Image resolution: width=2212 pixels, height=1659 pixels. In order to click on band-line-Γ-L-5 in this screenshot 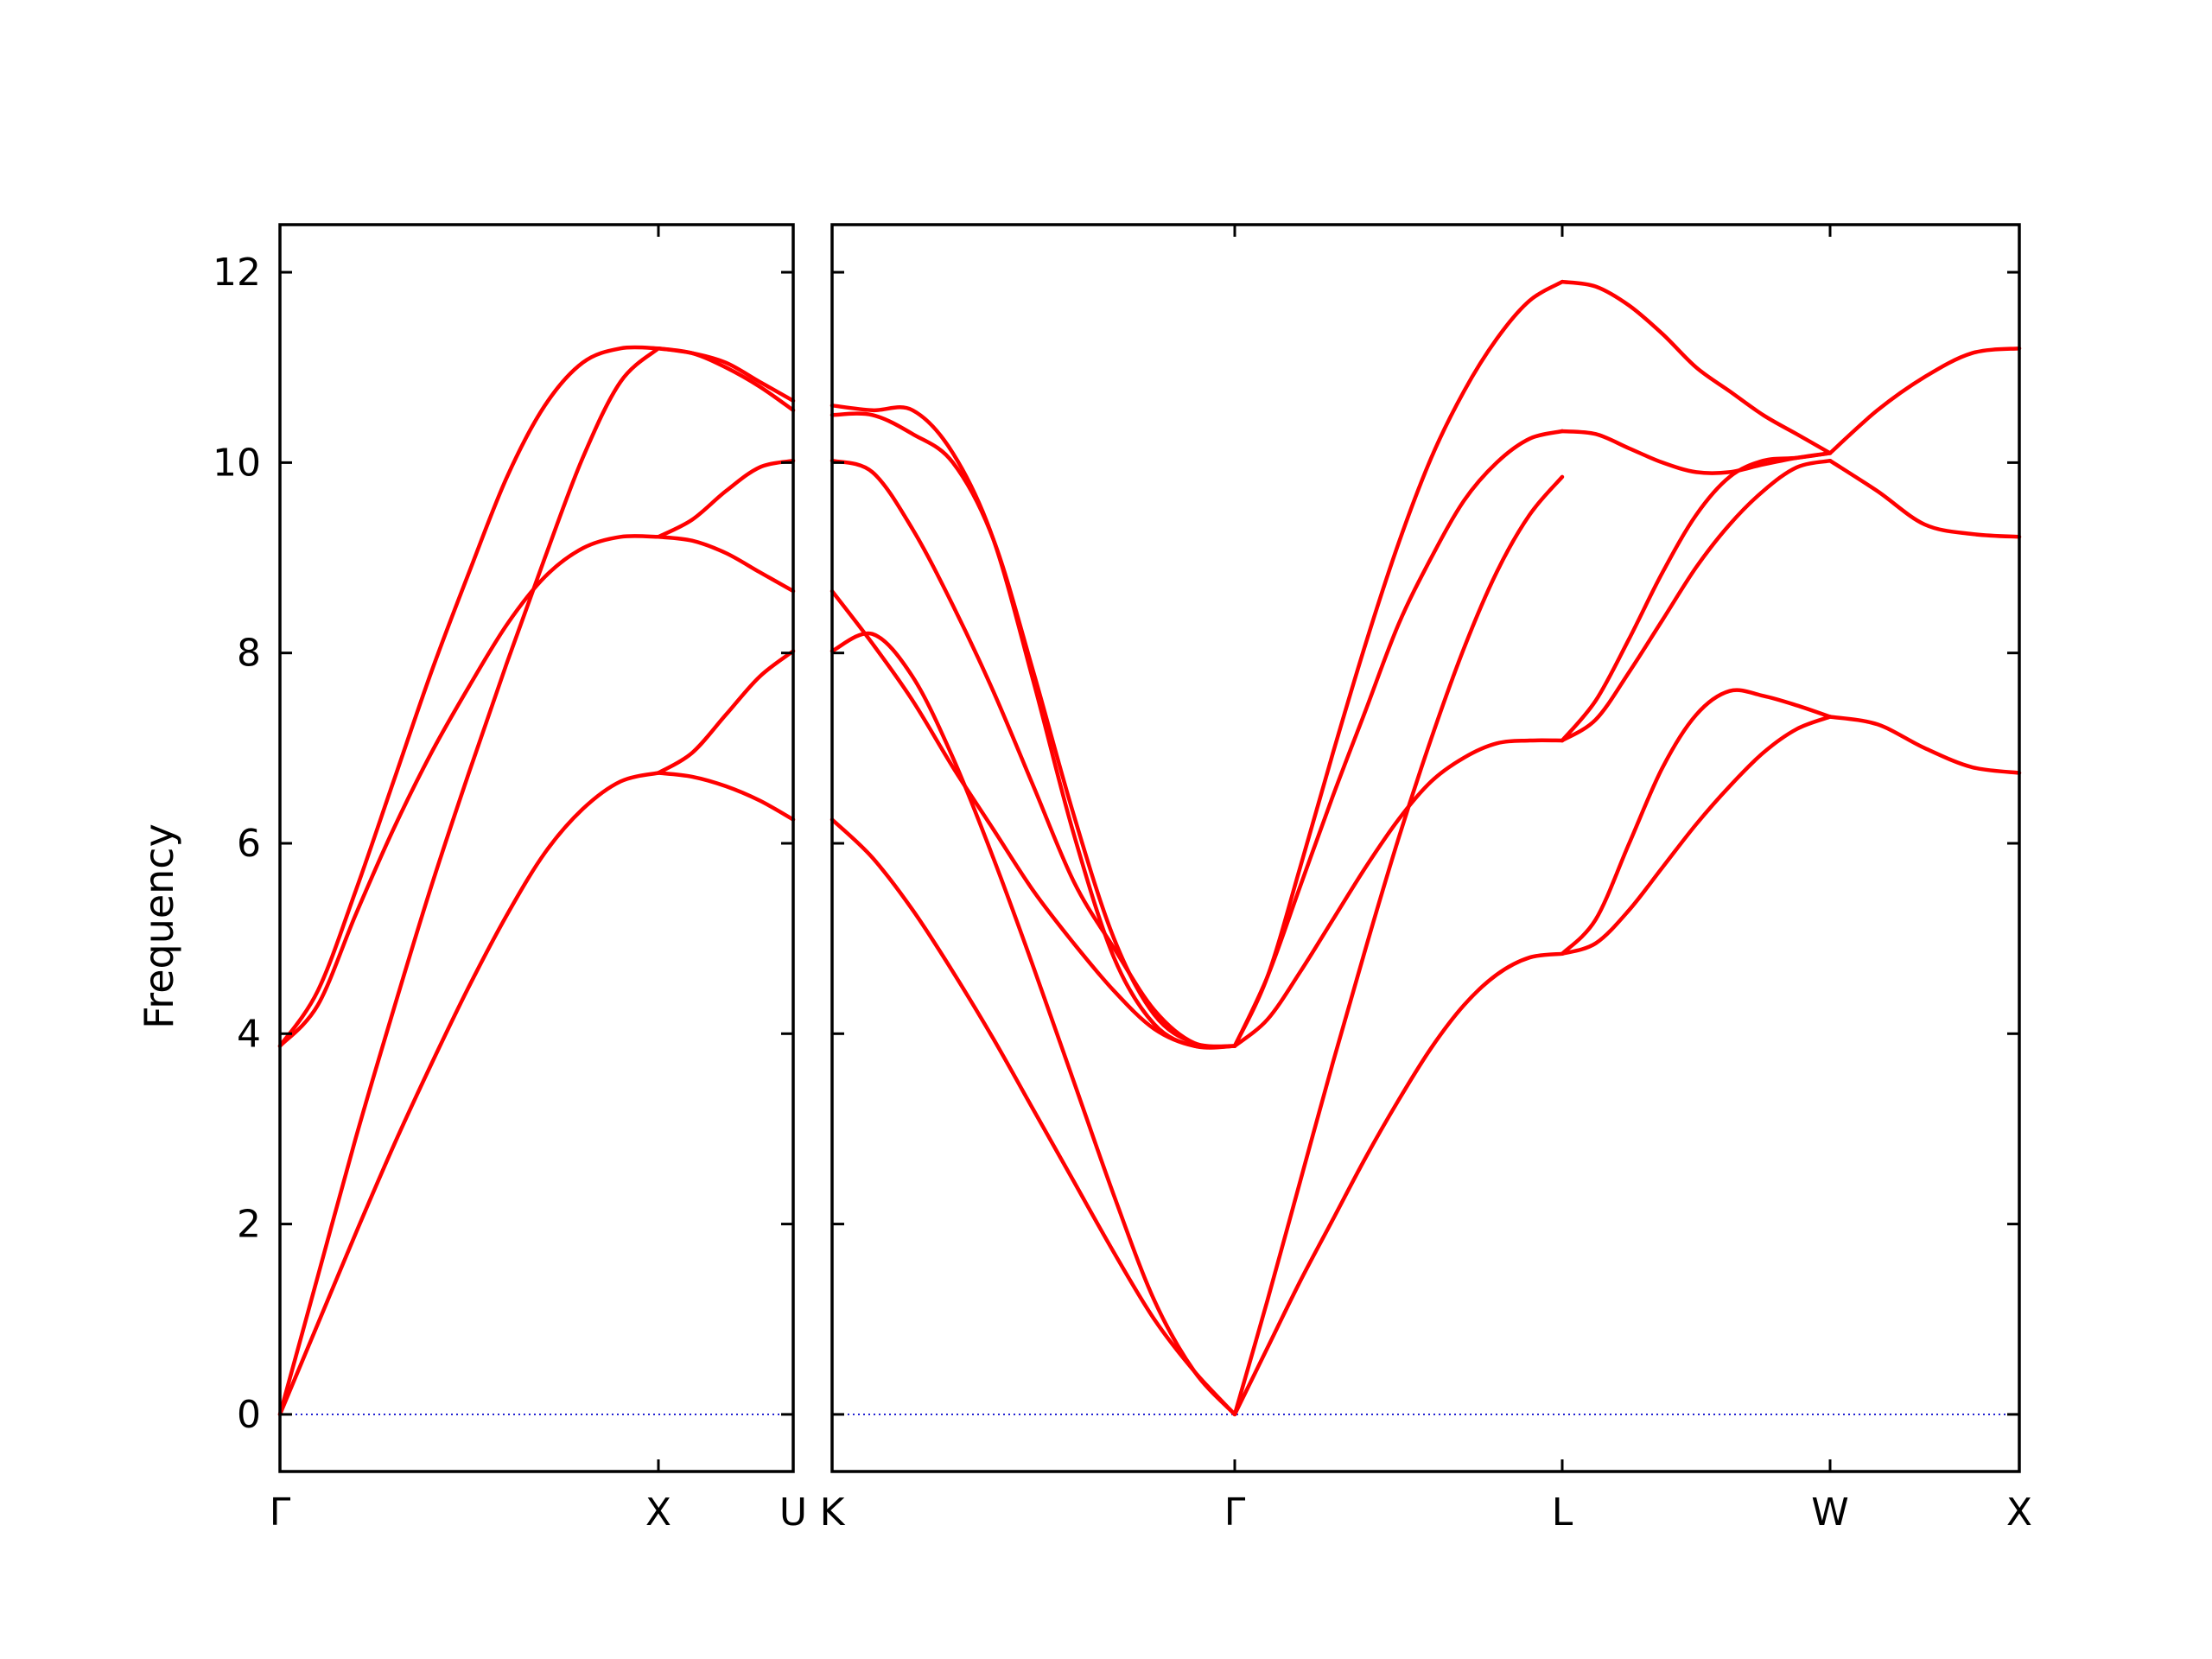, I will do `click(1398, 738)`.